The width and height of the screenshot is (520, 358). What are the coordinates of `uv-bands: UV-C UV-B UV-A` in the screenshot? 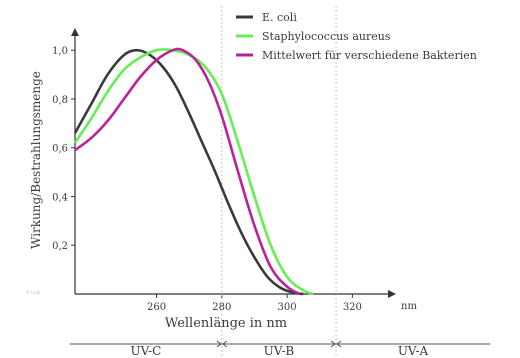 It's located at (280, 349).